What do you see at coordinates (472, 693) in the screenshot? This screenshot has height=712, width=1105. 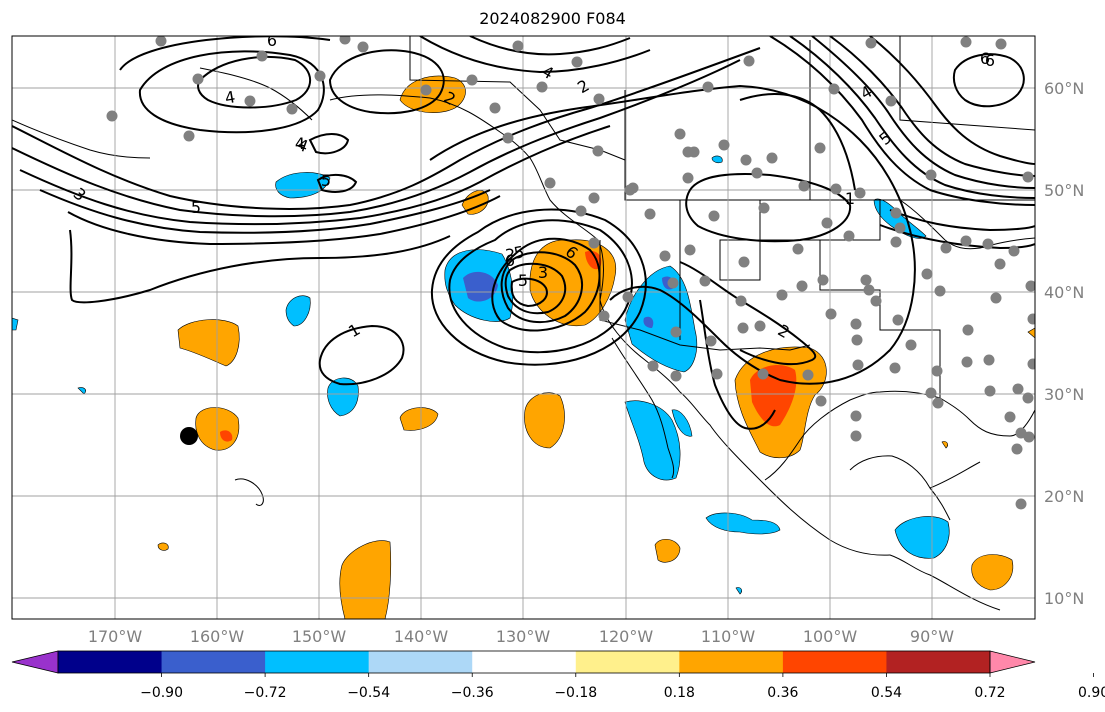 I see `colorbar-tick-label: −0.36` at bounding box center [472, 693].